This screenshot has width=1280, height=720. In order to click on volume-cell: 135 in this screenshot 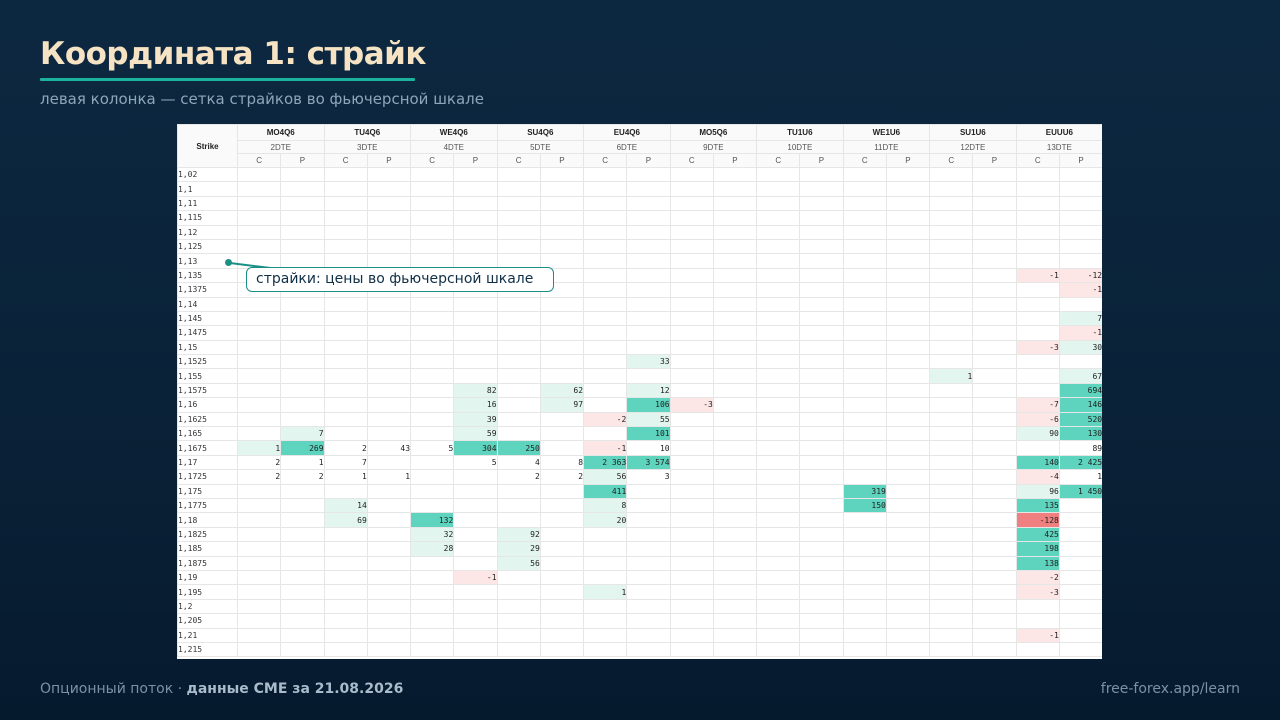, I will do `click(1037, 505)`.